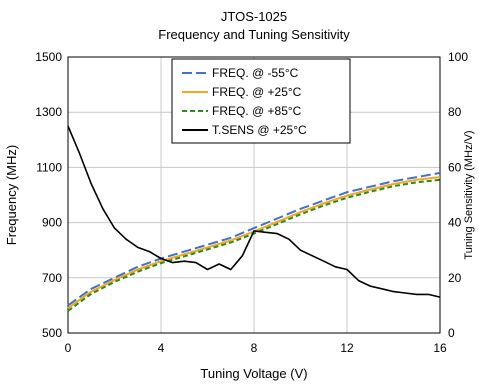 This screenshot has height=385, width=479. What do you see at coordinates (458, 57) in the screenshot?
I see `y2-tick-label: 100` at bounding box center [458, 57].